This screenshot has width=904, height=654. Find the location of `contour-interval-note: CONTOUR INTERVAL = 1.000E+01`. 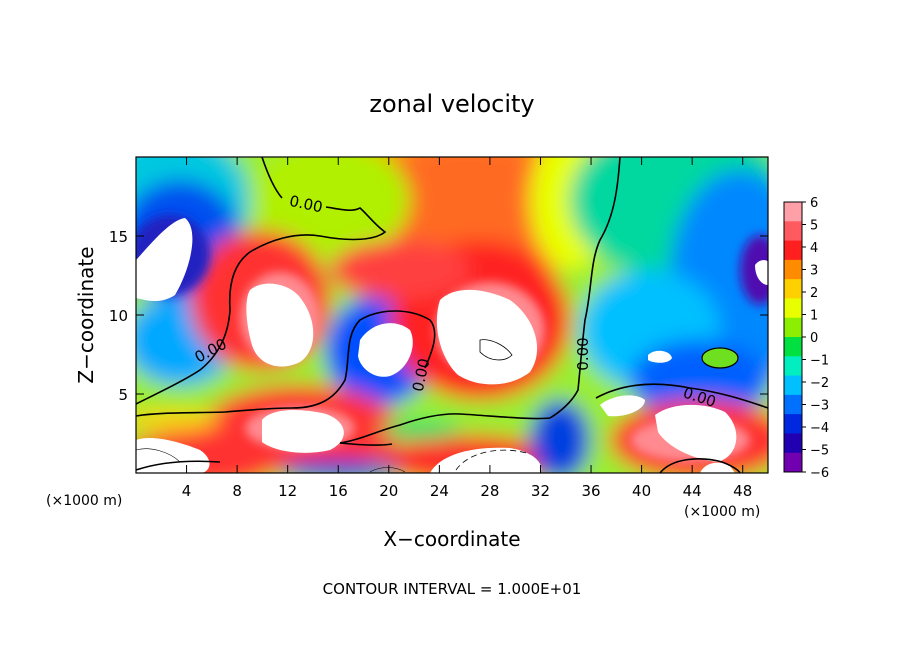

contour-interval-note: CONTOUR INTERVAL = 1.000E+01 is located at coordinates (452, 589).